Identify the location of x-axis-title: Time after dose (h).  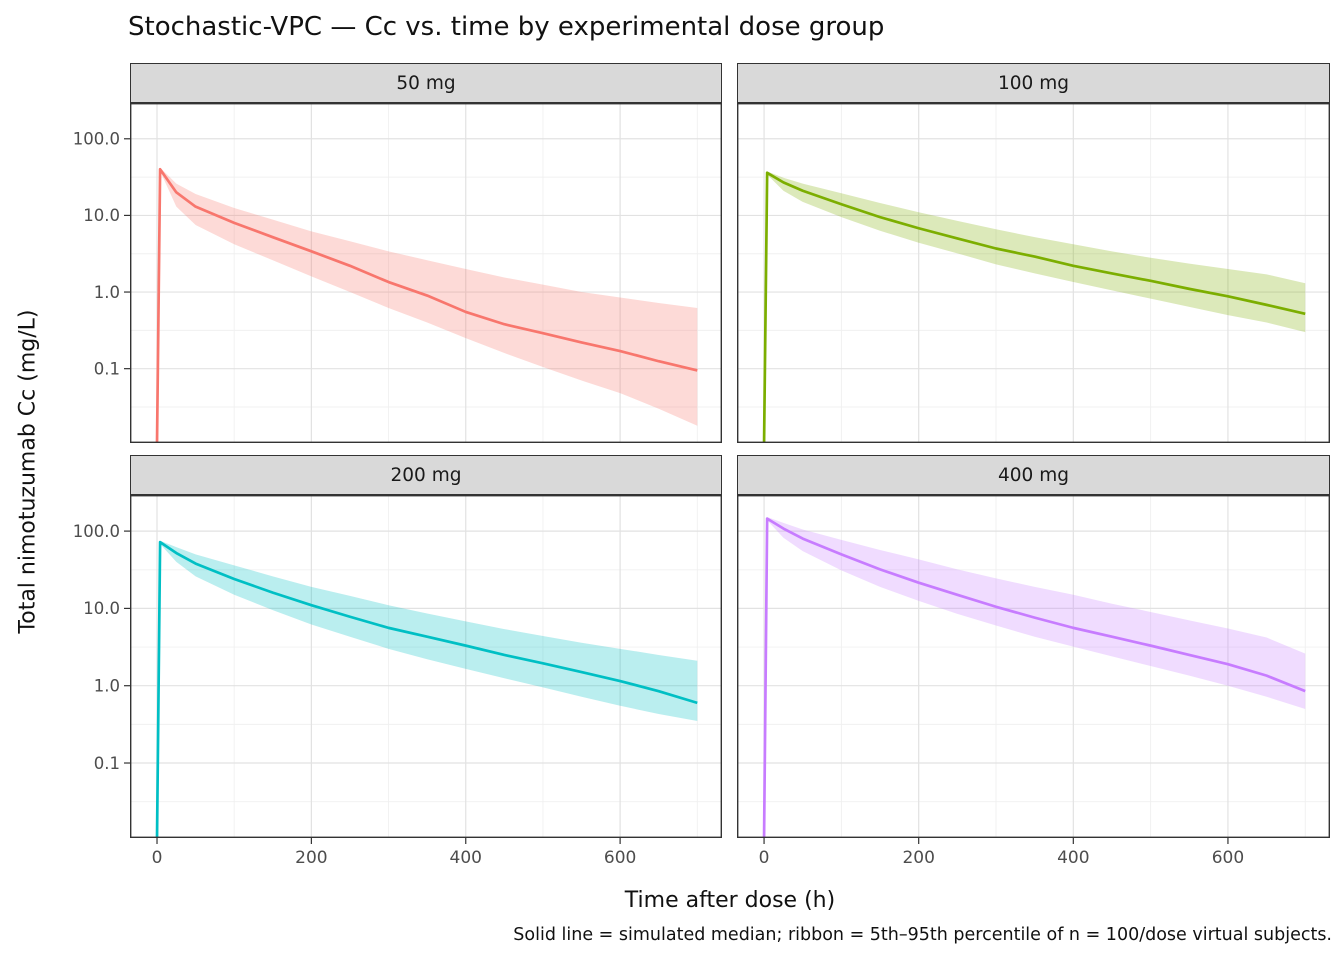
(730, 900).